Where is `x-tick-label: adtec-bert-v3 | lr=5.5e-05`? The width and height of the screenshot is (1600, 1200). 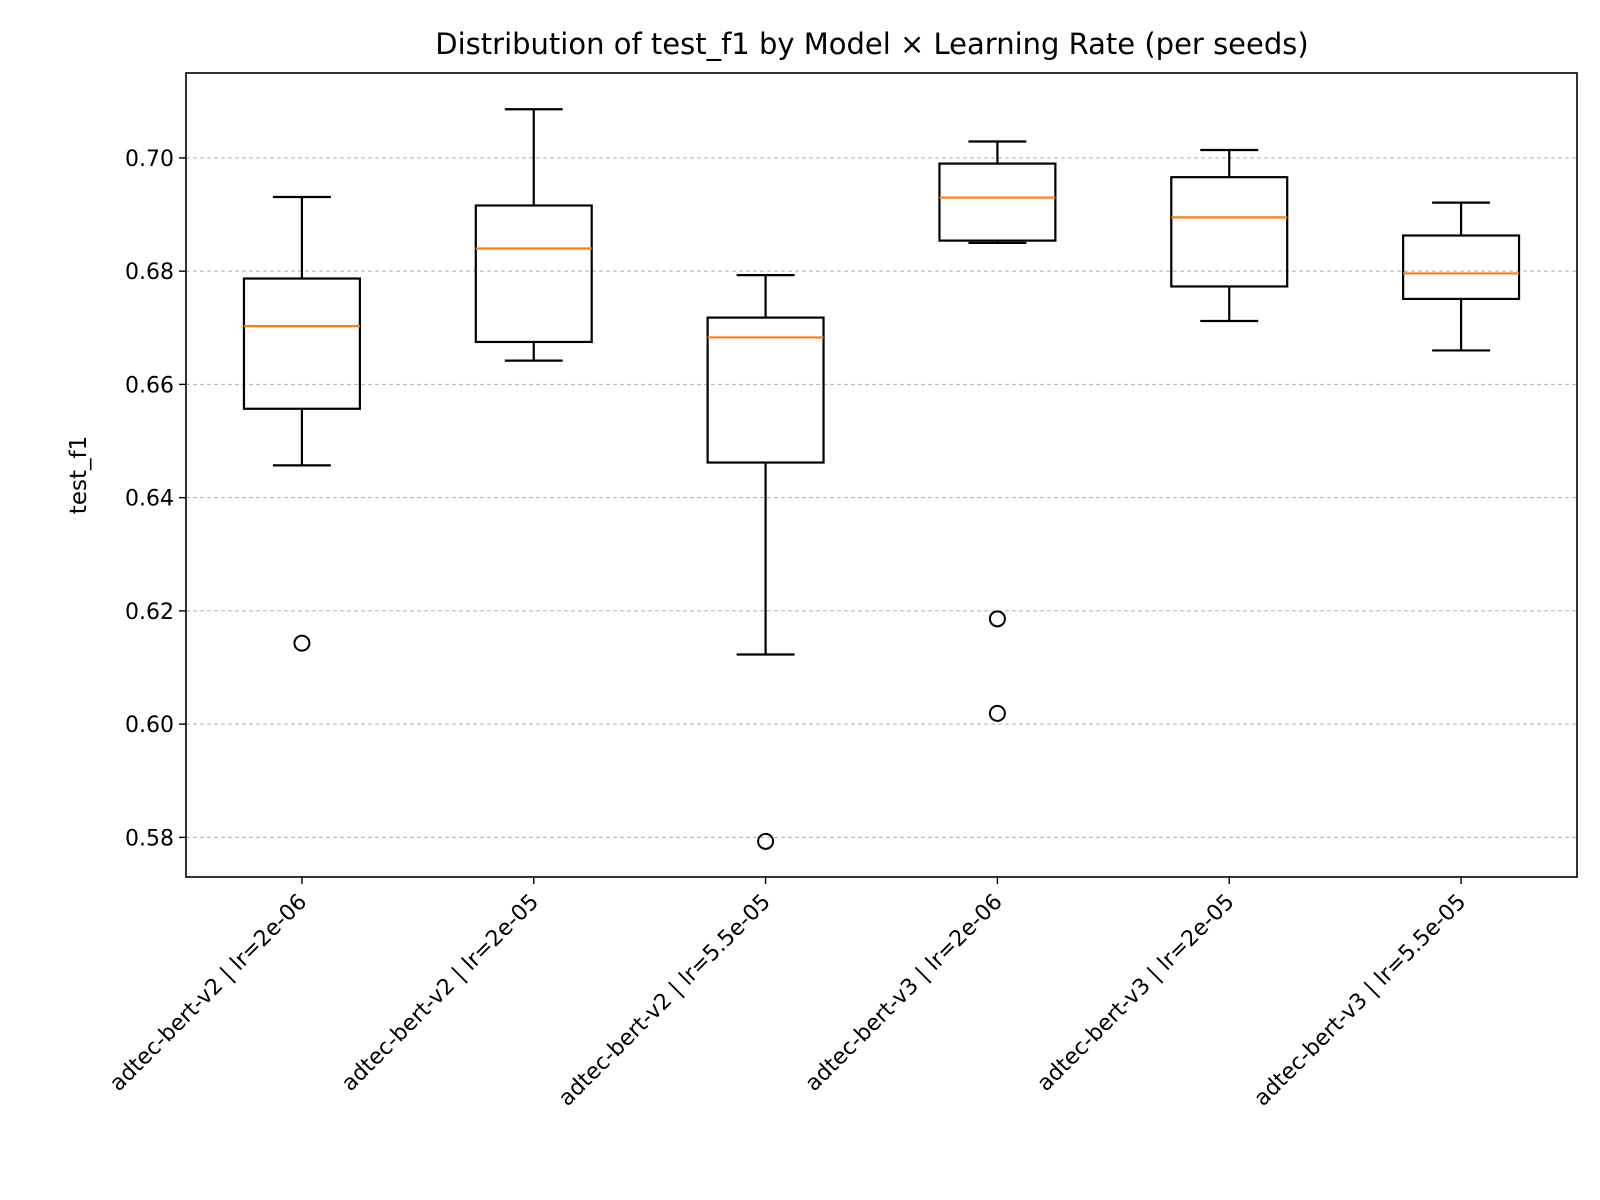
x-tick-label: adtec-bert-v3 | lr=5.5e-05 is located at coordinates (1361, 1001).